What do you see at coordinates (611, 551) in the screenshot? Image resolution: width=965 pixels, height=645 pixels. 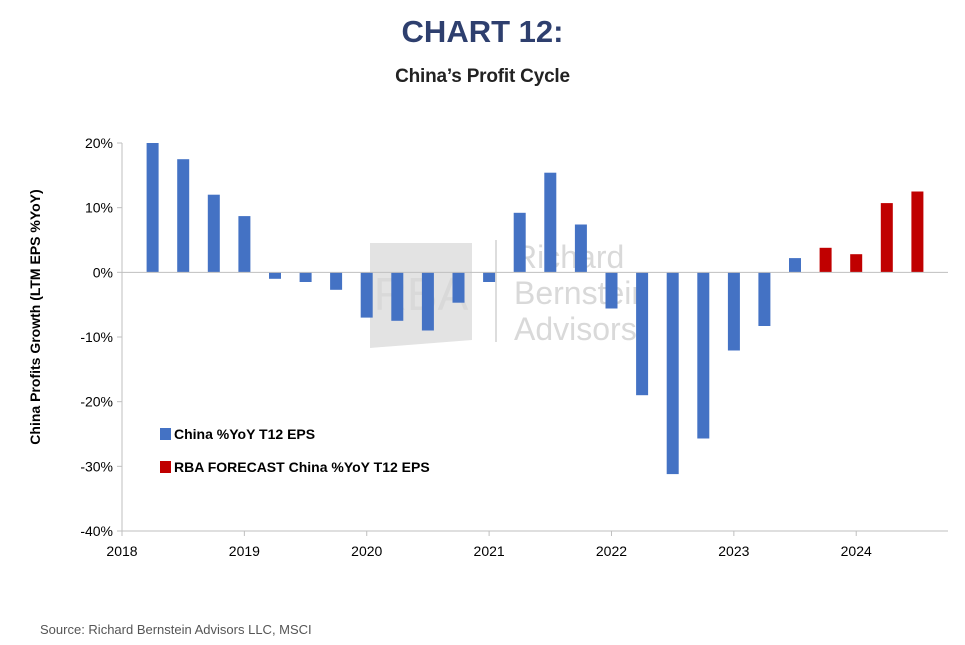 I see `x-tick-label: 2022` at bounding box center [611, 551].